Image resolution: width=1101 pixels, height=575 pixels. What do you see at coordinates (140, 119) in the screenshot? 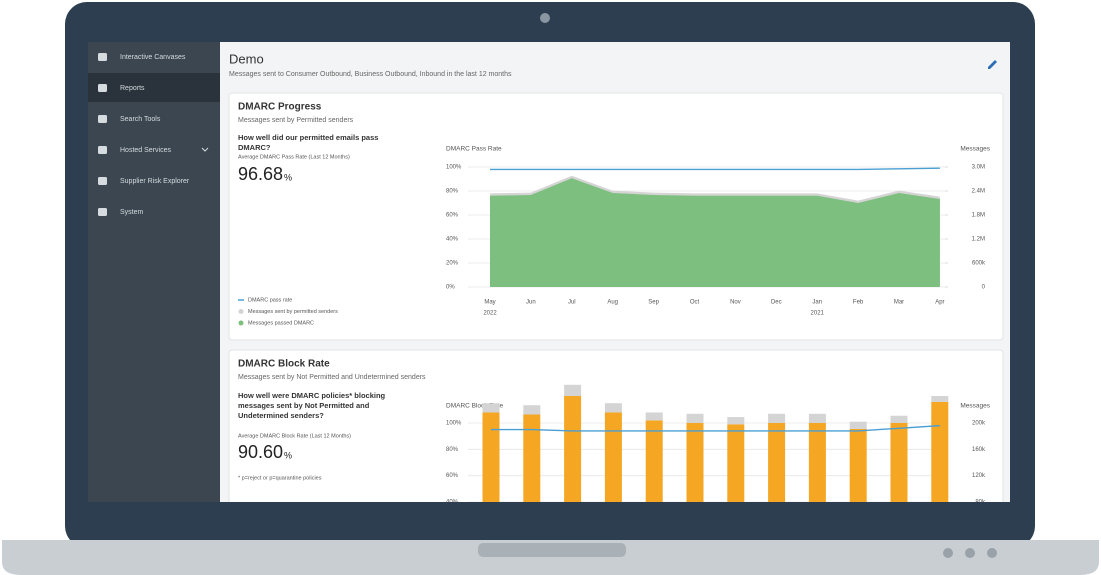
I see `nav-item: Search Tools` at bounding box center [140, 119].